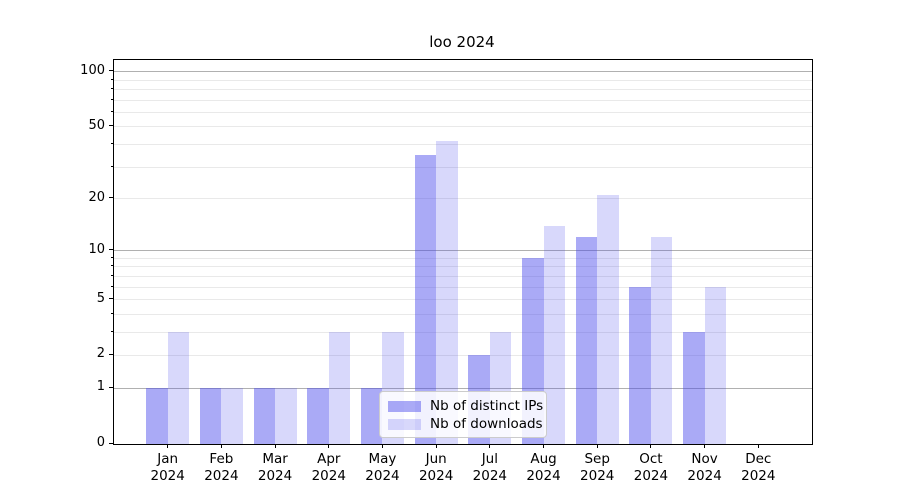 Image resolution: width=900 pixels, height=500 pixels. Describe the element at coordinates (436, 467) in the screenshot. I see `x-tick-label: Jun 2024` at that location.